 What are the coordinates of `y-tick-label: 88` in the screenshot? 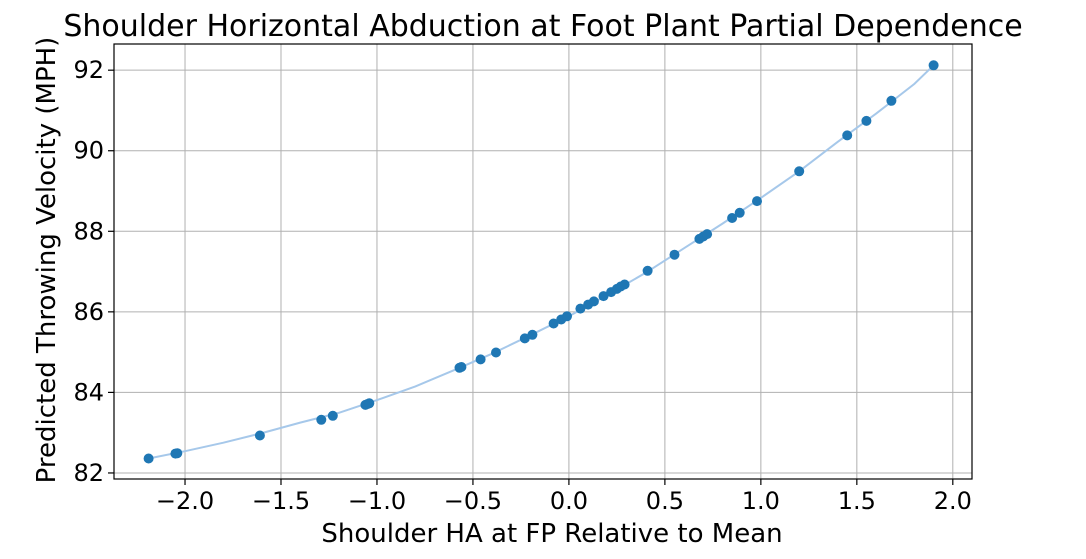 It's located at (88, 231).